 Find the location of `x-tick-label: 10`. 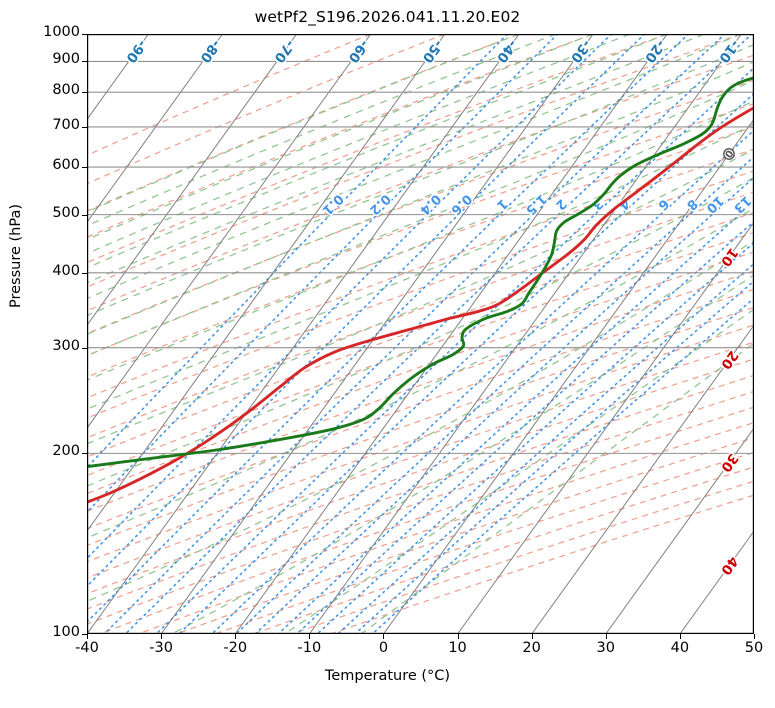

x-tick-label: 10 is located at coordinates (457, 648).